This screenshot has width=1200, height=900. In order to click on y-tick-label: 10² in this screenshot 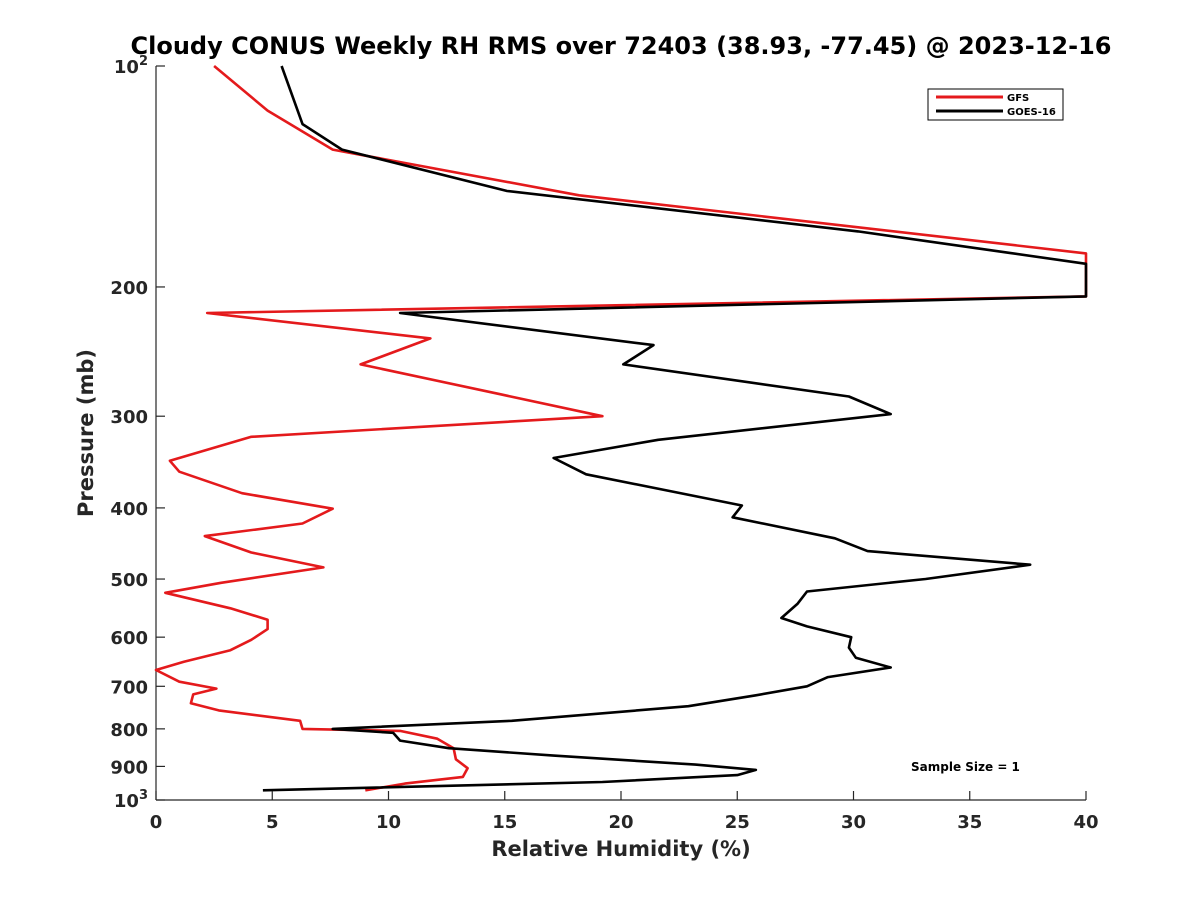, I will do `click(131, 66)`.